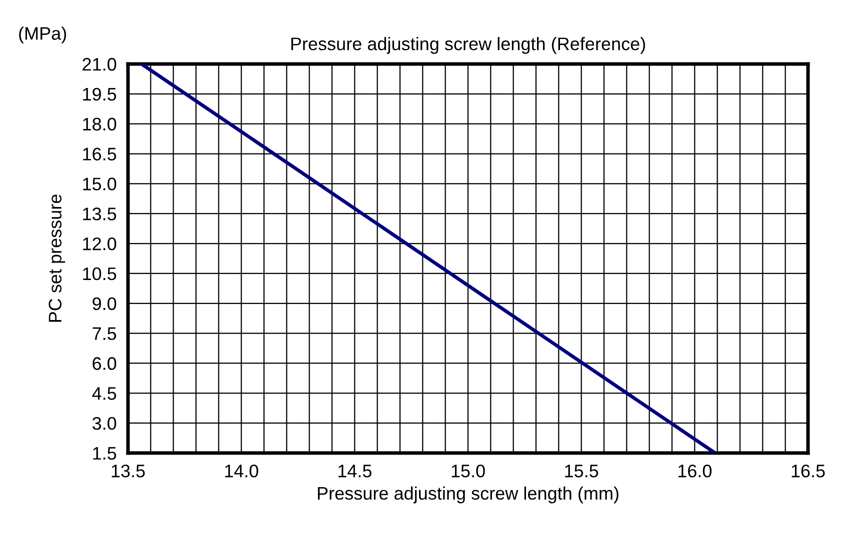 The width and height of the screenshot is (842, 533). What do you see at coordinates (104, 453) in the screenshot?
I see `y-tick-label: 1.5` at bounding box center [104, 453].